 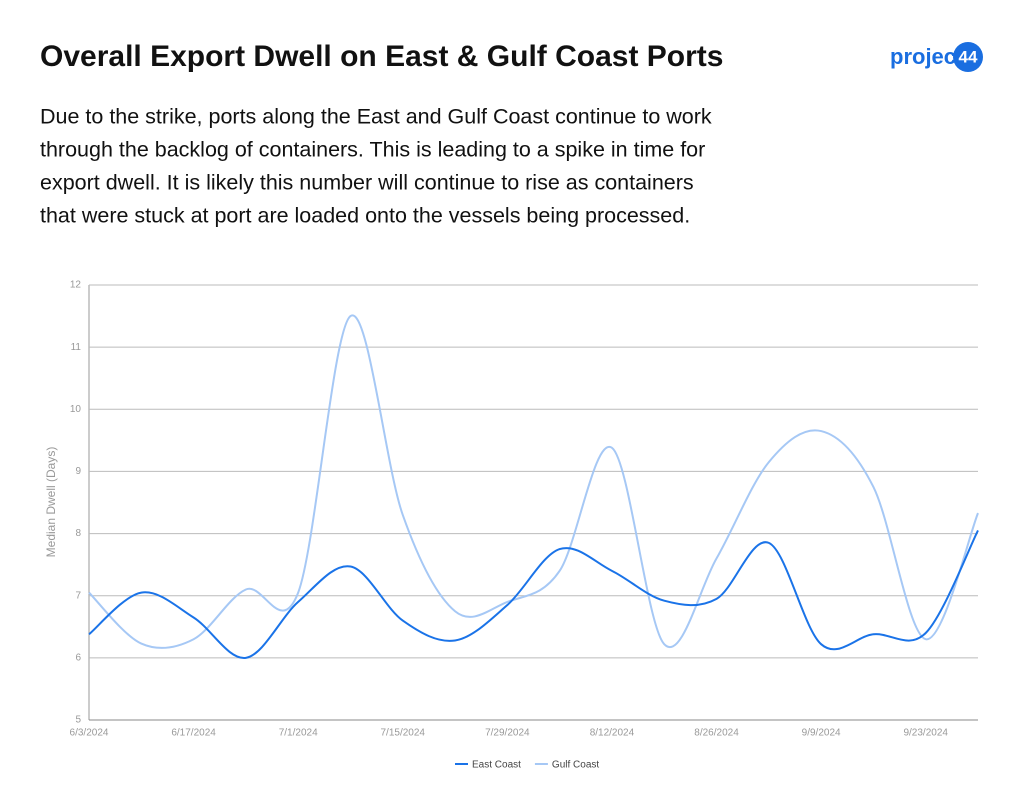 What do you see at coordinates (927, 56) in the screenshot?
I see `logo-text: project` at bounding box center [927, 56].